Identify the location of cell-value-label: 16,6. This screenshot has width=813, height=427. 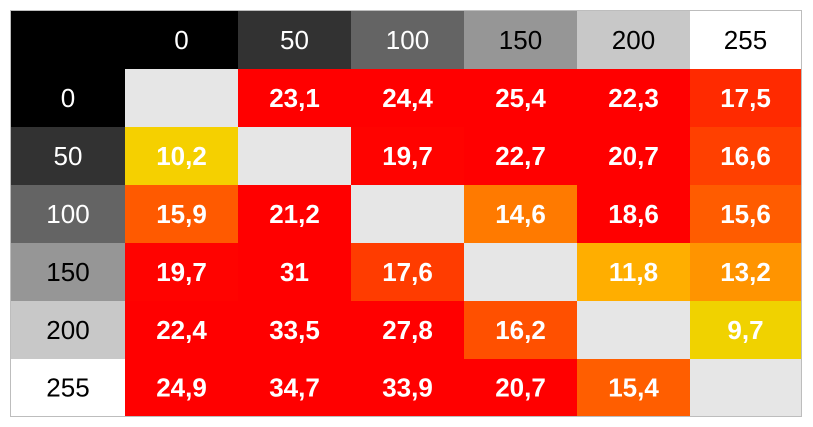
(745, 156).